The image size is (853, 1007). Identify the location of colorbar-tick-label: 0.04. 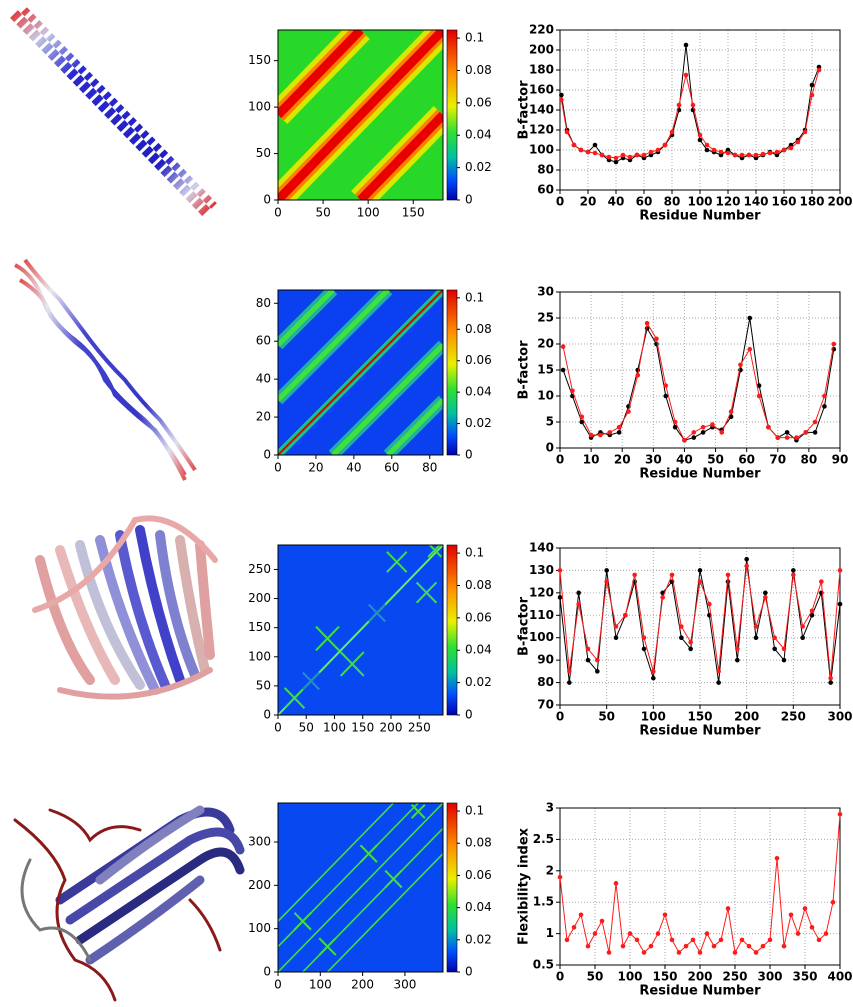
(478, 135).